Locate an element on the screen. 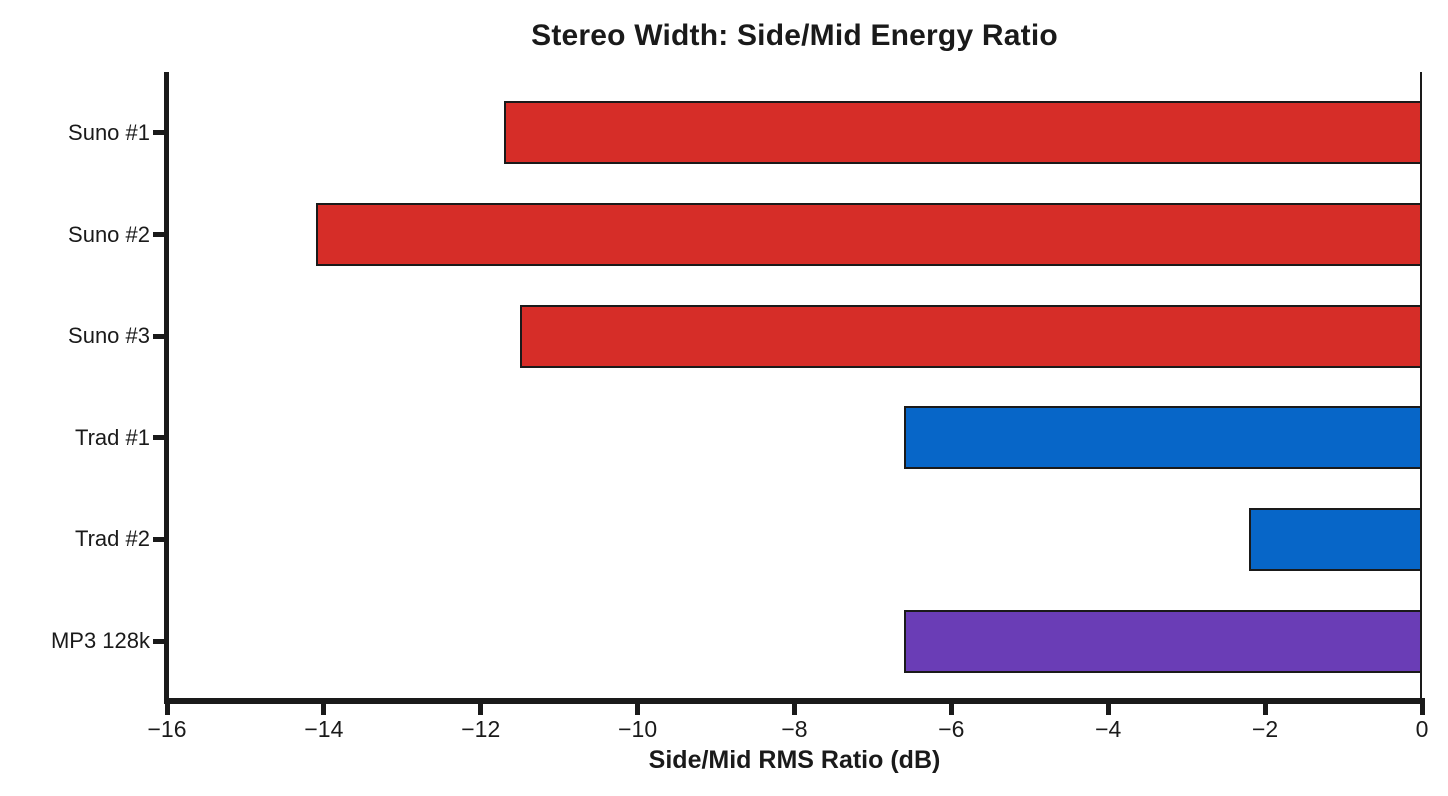 This screenshot has width=1448, height=796. y-tick-label-suno-3: Suno #3 is located at coordinates (109, 336).